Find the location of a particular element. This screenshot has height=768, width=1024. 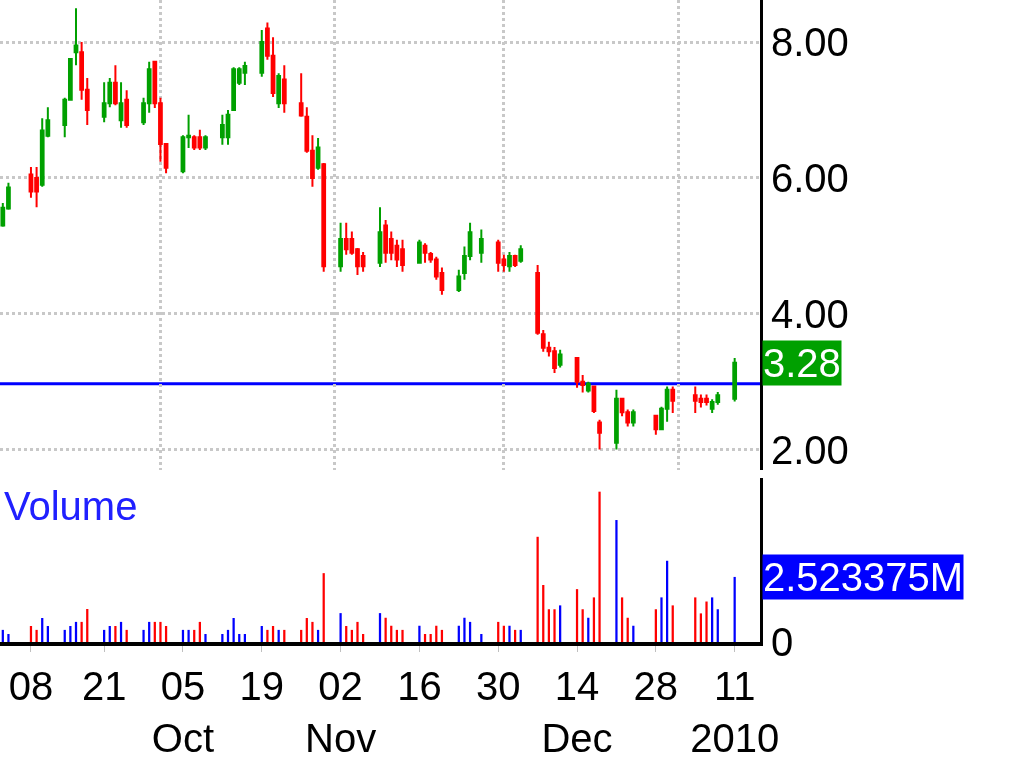

chart-title: Volume is located at coordinates (71, 506).